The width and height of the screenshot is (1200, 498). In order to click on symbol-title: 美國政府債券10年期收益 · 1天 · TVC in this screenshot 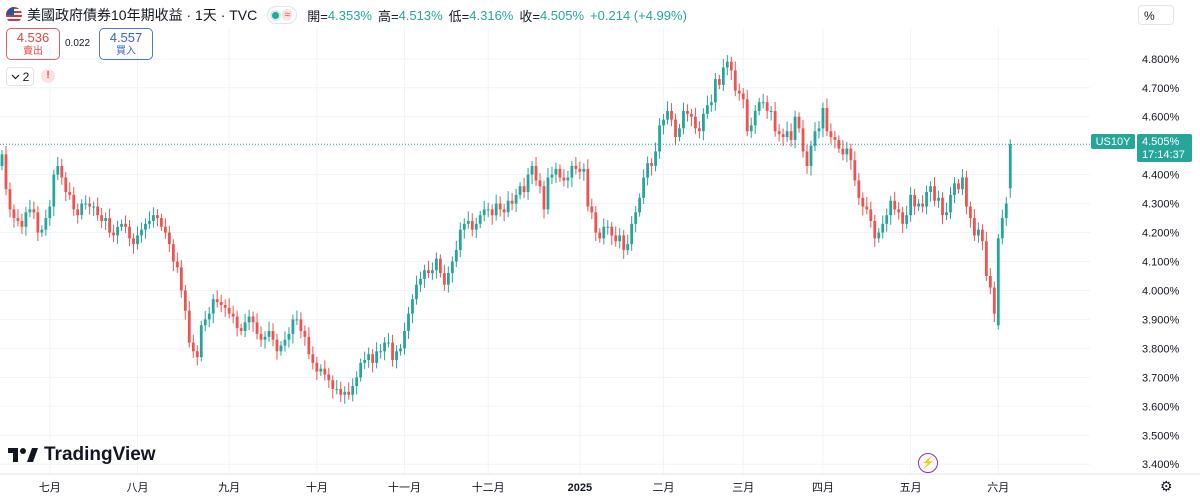, I will do `click(142, 15)`.